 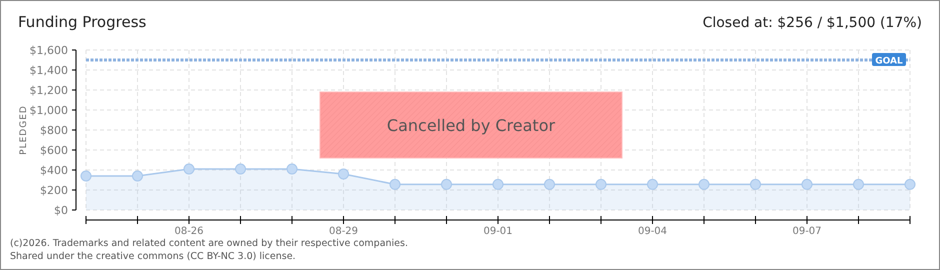 What do you see at coordinates (189, 231) in the screenshot?
I see `x-tick-label: 08-26` at bounding box center [189, 231].